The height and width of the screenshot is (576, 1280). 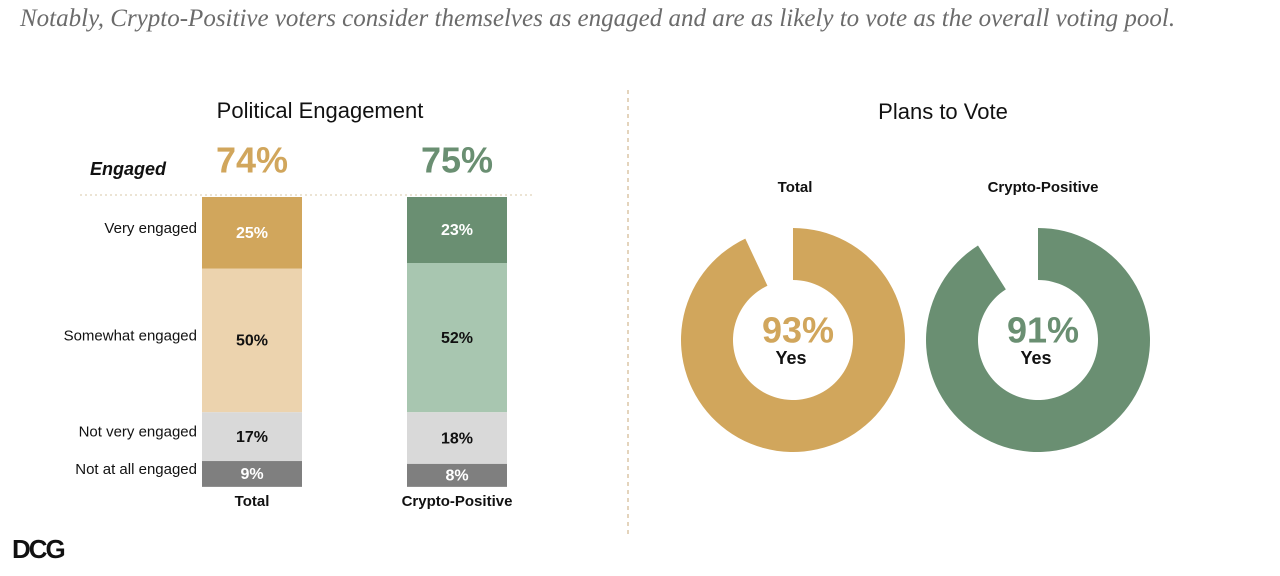 I want to click on data-label: 25%, so click(x=252, y=233).